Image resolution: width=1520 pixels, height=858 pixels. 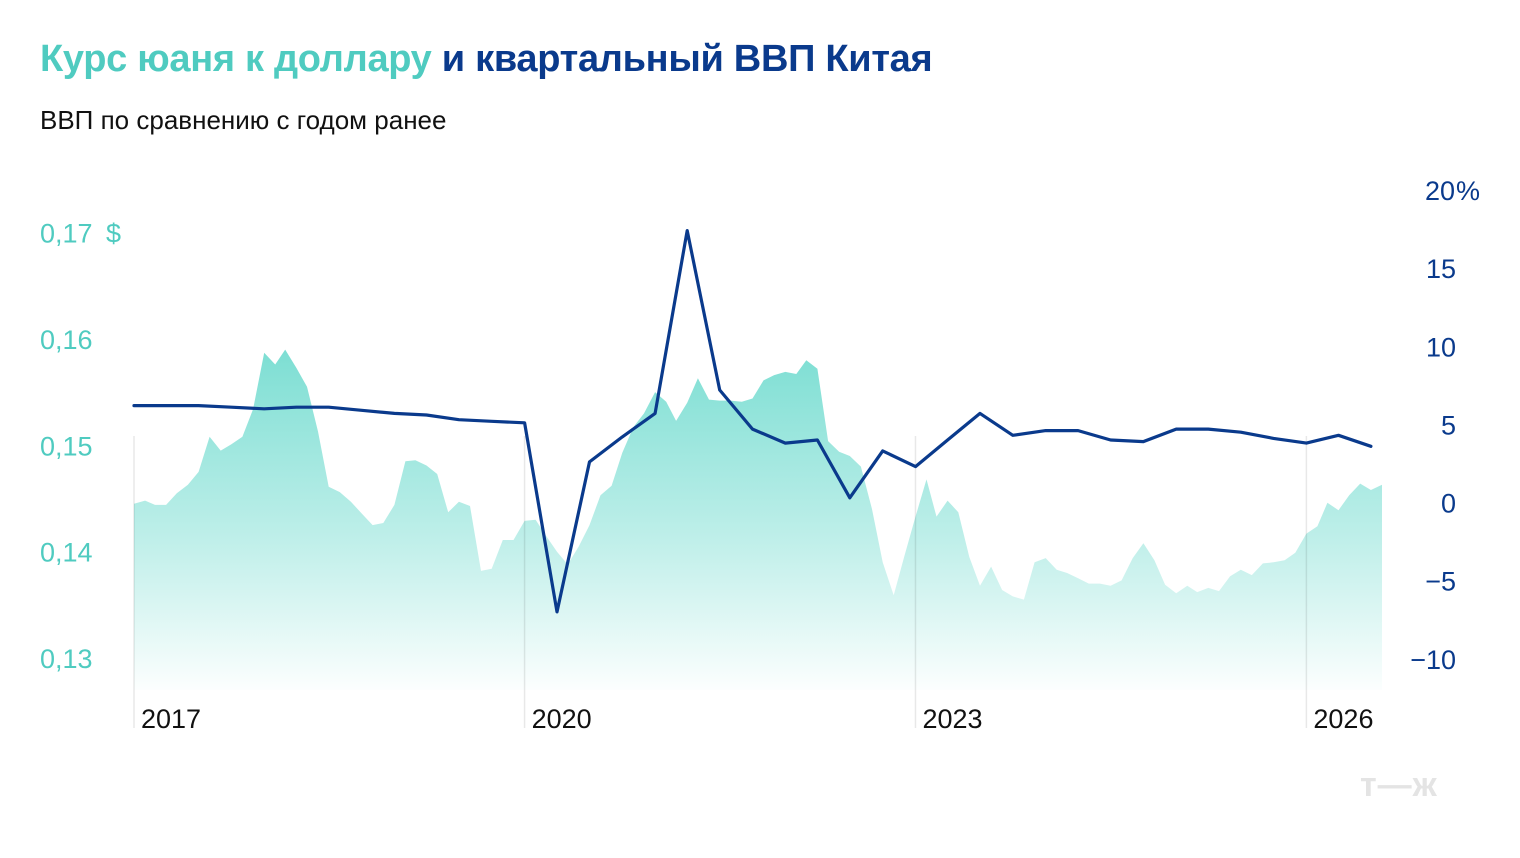 What do you see at coordinates (562, 719) in the screenshot?
I see `x-tick-label: 2020` at bounding box center [562, 719].